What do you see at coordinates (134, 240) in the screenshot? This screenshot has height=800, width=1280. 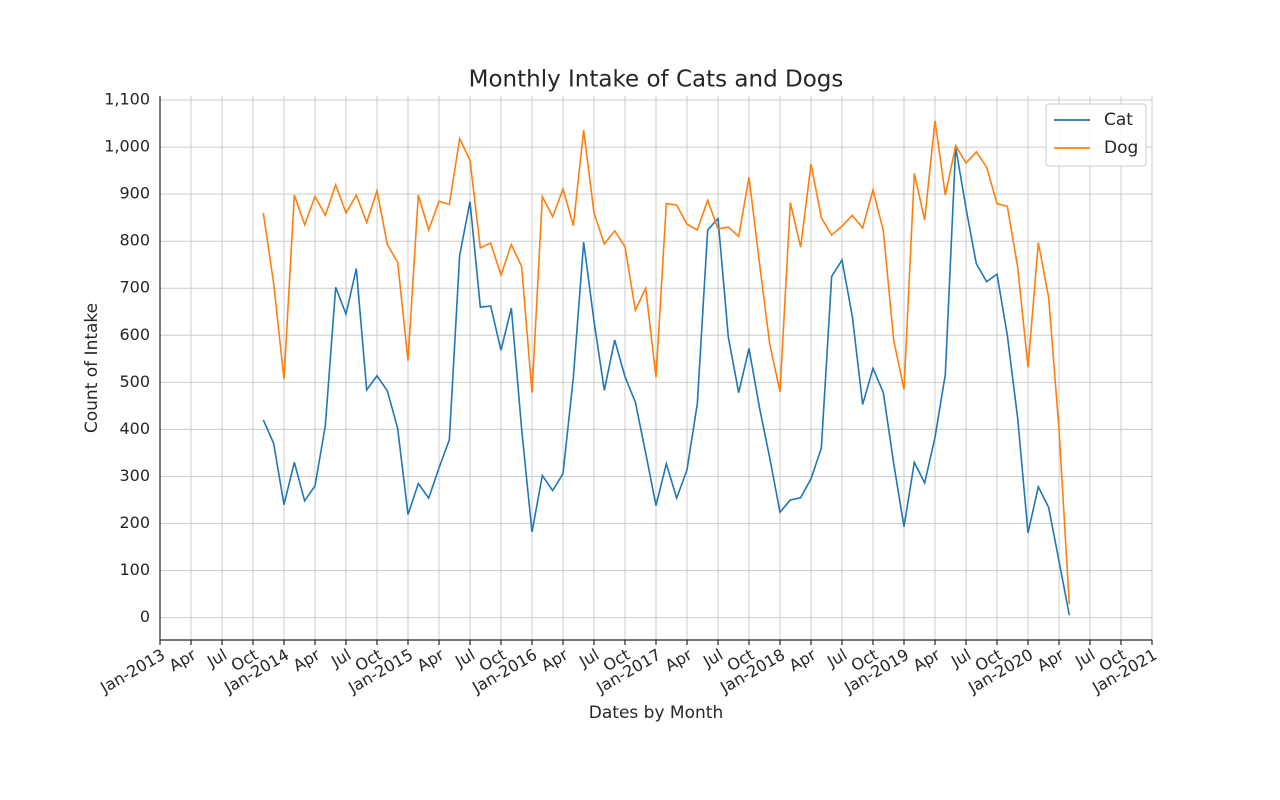 I see `y-tick-label: 800` at bounding box center [134, 240].